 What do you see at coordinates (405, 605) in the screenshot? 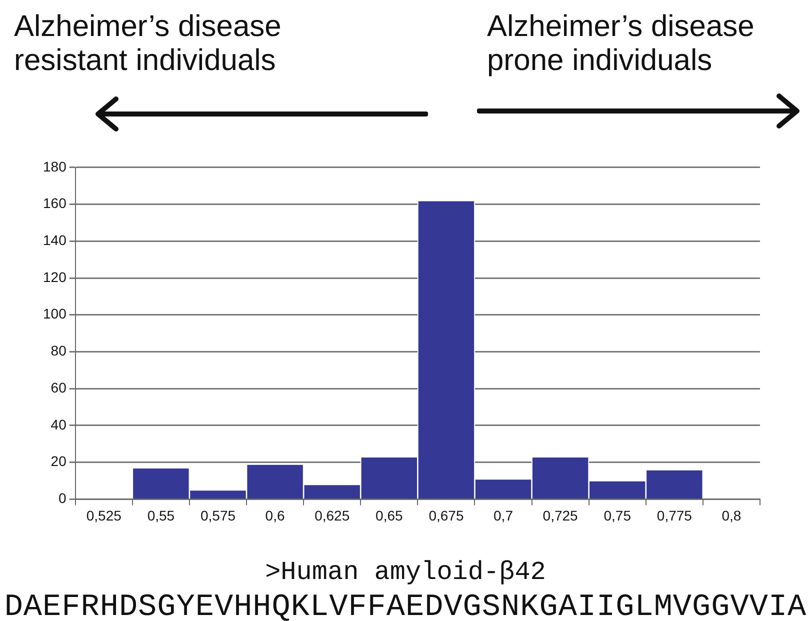
I see `text: DAEFRHDSGYEVHHQKLVFFAEDVGSNKGAIIGLMVGGVVIA` at bounding box center [405, 605].